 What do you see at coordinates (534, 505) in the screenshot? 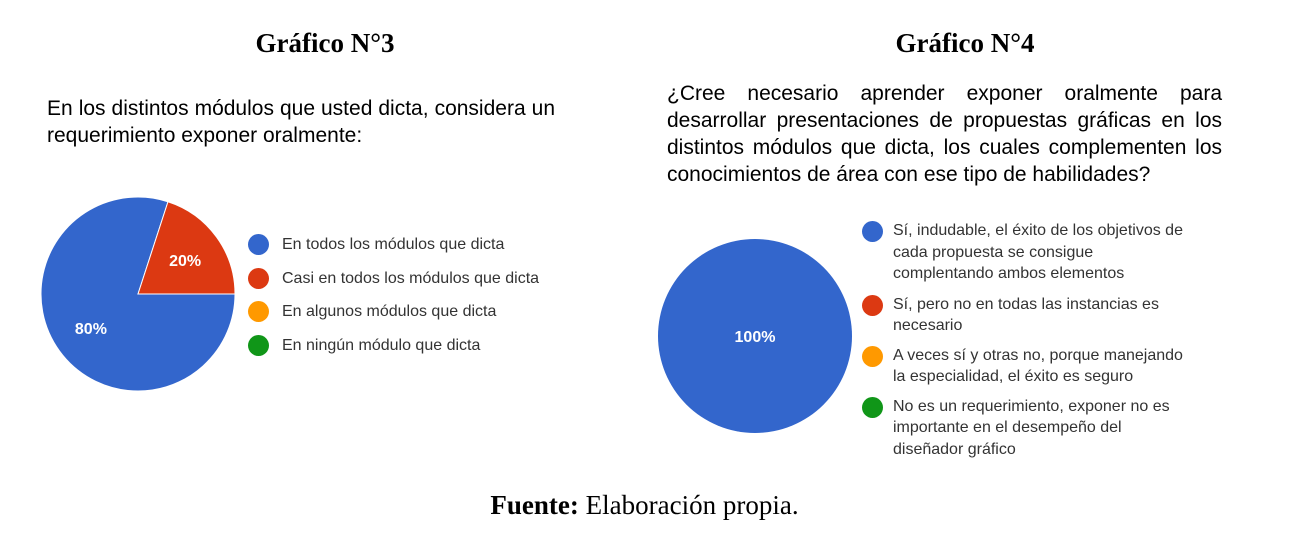
I see `source-label: Fuente:` at bounding box center [534, 505].